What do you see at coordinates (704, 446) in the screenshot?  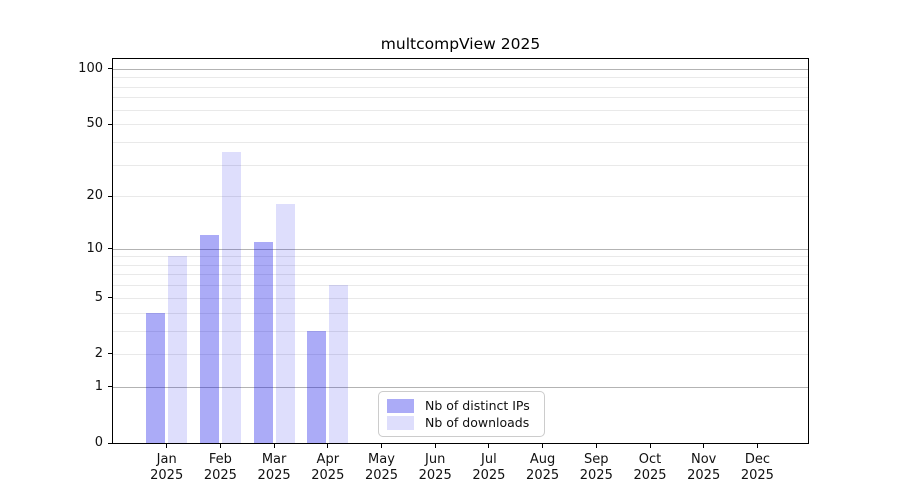 I see `x-tick-nov` at bounding box center [704, 446].